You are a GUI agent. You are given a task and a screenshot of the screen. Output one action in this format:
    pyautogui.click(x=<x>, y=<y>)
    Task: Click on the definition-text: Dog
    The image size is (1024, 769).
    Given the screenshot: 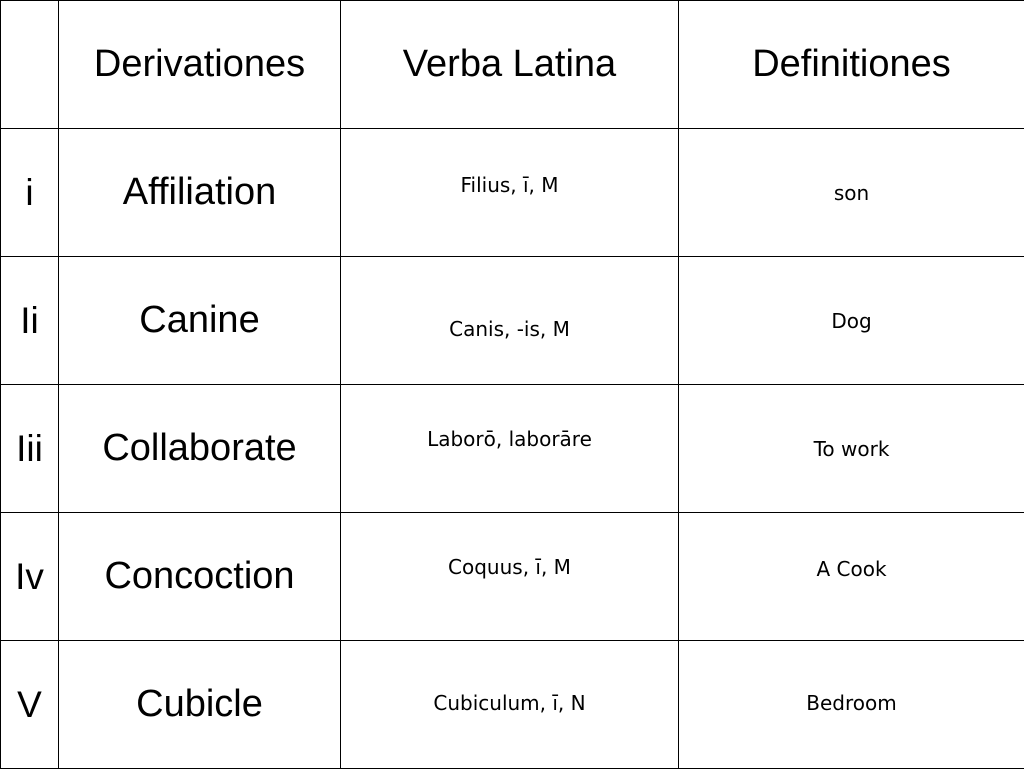 What is the action you would take?
    pyautogui.click(x=851, y=321)
    